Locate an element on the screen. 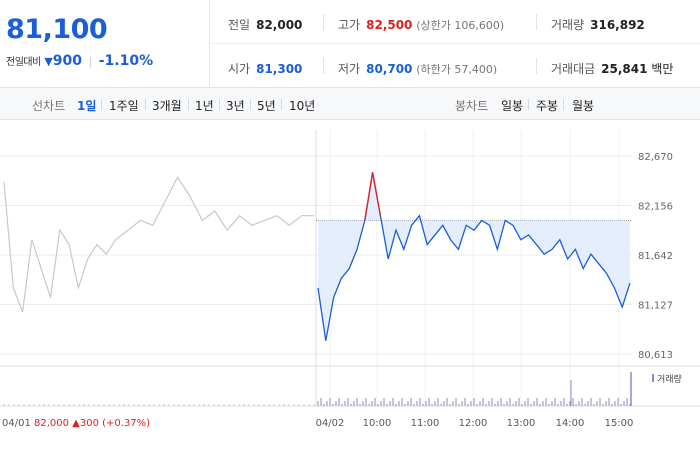 The image size is (700, 450). y-tick-label: 81,642 is located at coordinates (655, 256).